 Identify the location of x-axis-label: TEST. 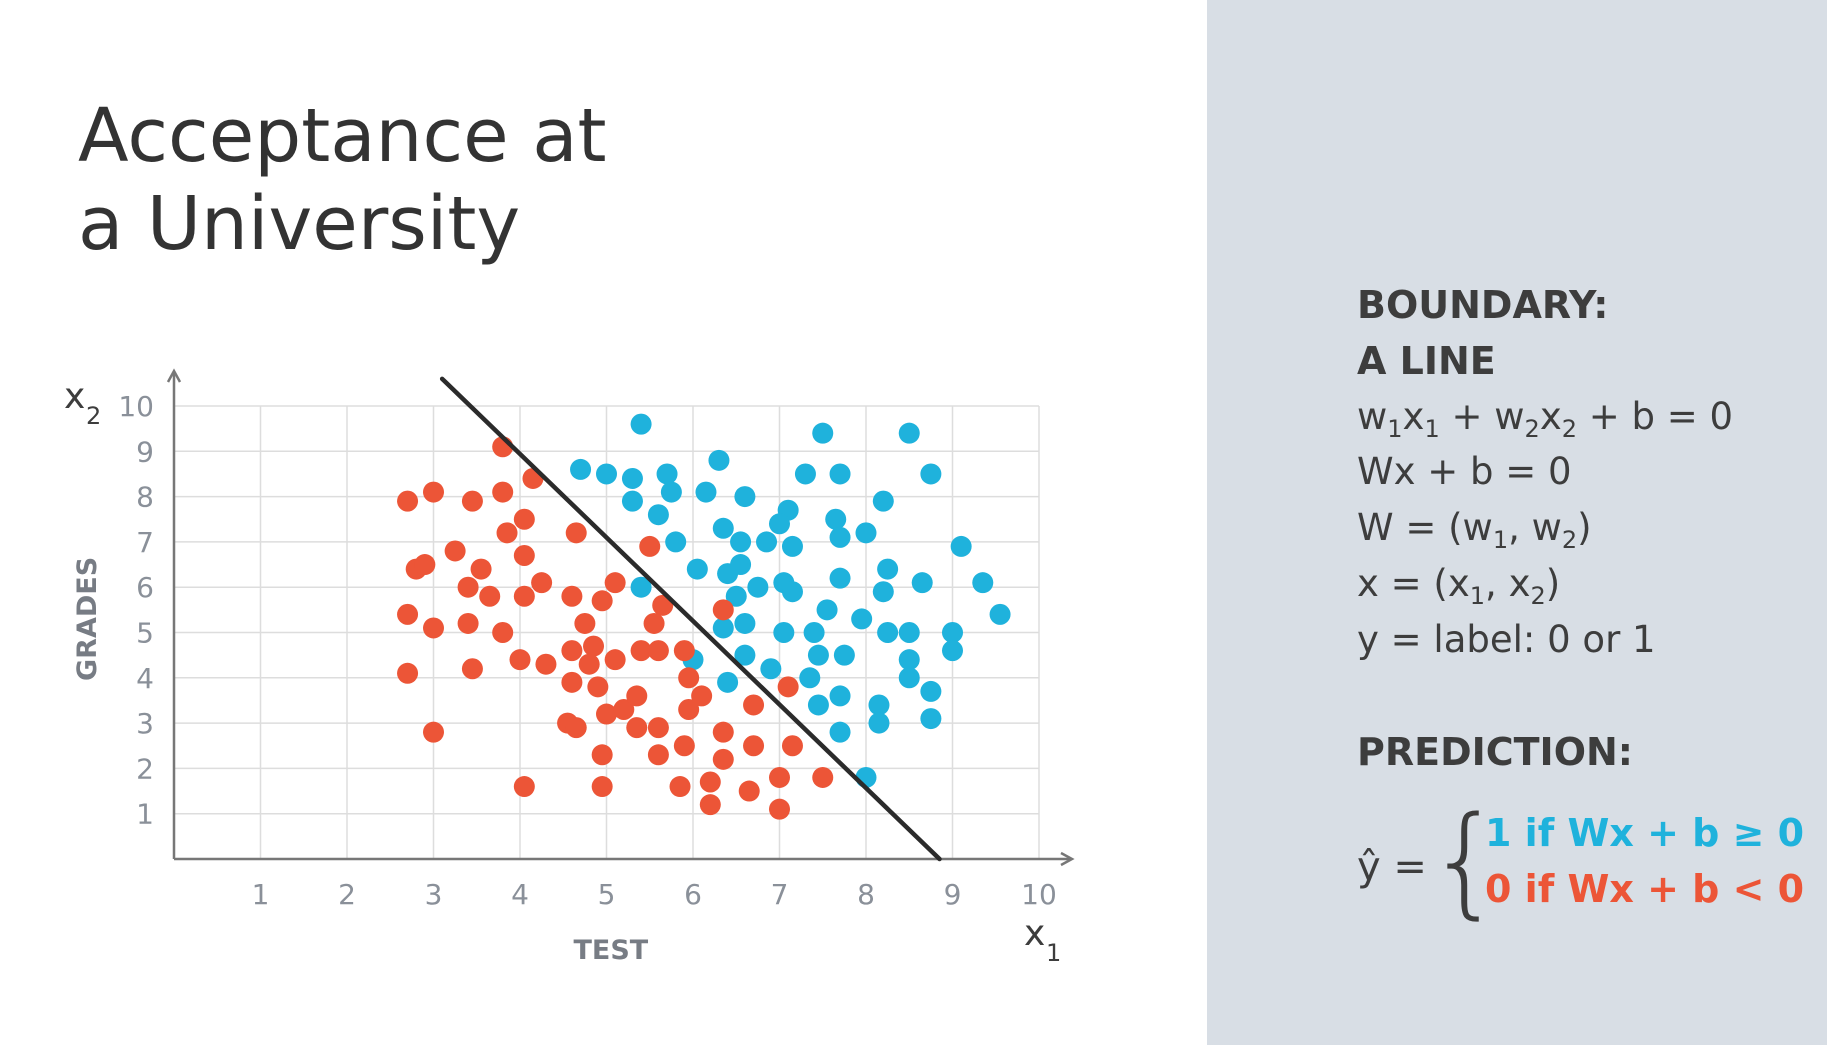
(610, 950).